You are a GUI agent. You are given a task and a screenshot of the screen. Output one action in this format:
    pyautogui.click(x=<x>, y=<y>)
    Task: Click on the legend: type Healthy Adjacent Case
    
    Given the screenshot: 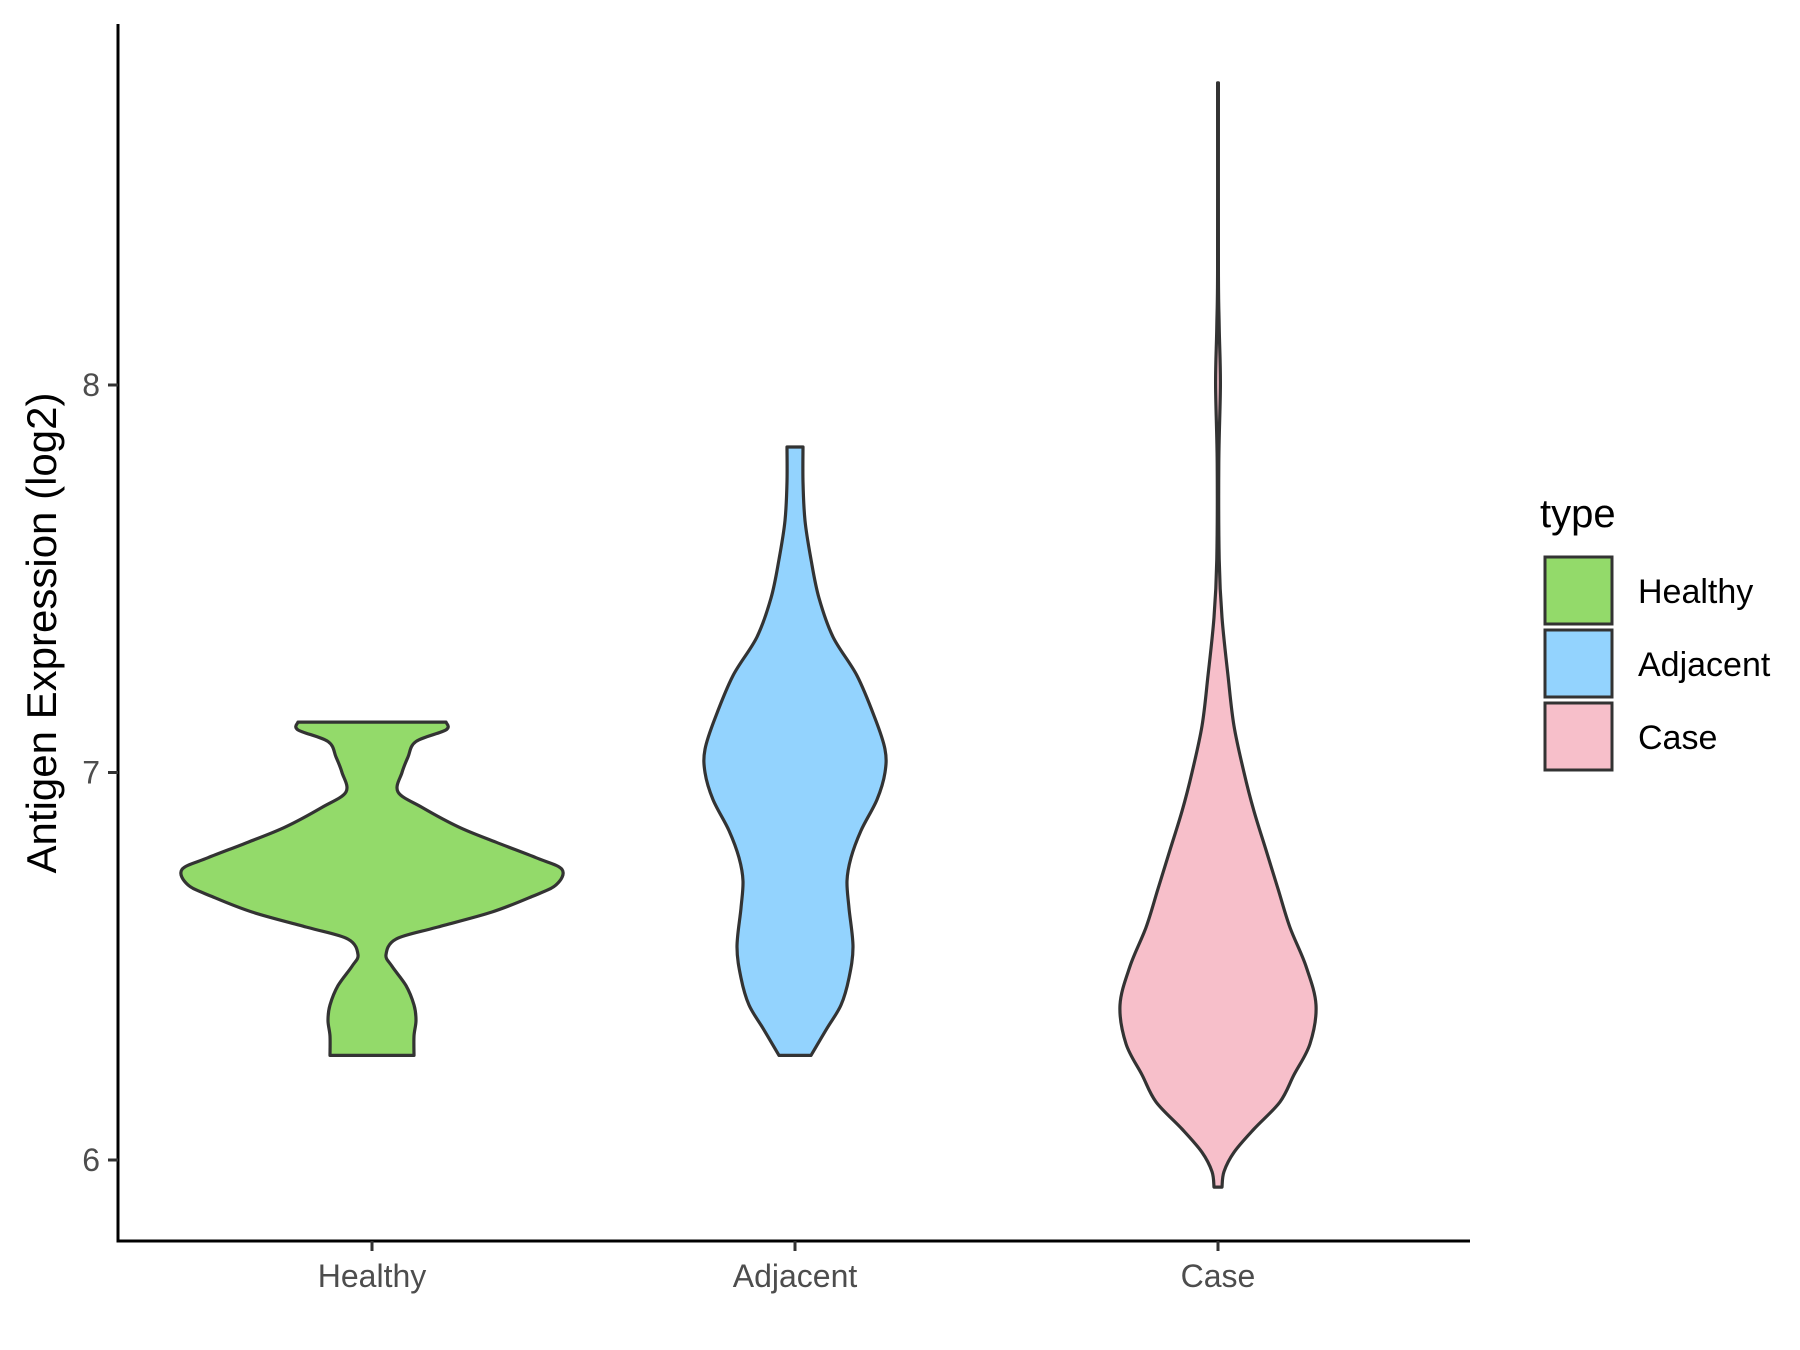 What is the action you would take?
    pyautogui.click(x=1655, y=632)
    